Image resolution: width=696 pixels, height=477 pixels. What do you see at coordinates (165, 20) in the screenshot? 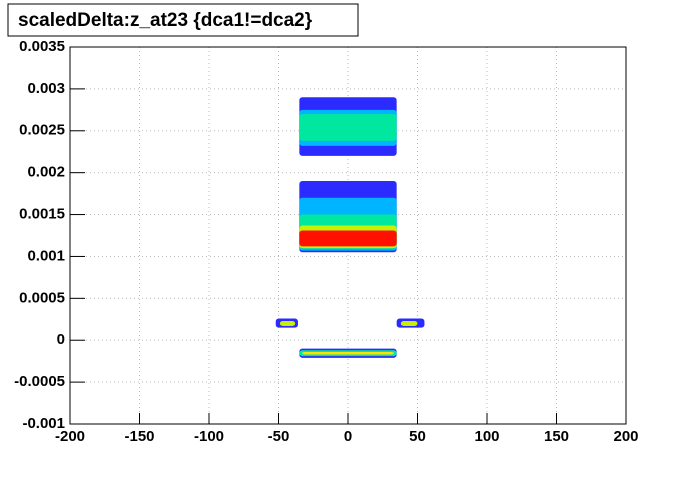
I see `chart-title: scaledDelta:z_at23 {dca1!=dca2}` at bounding box center [165, 20].